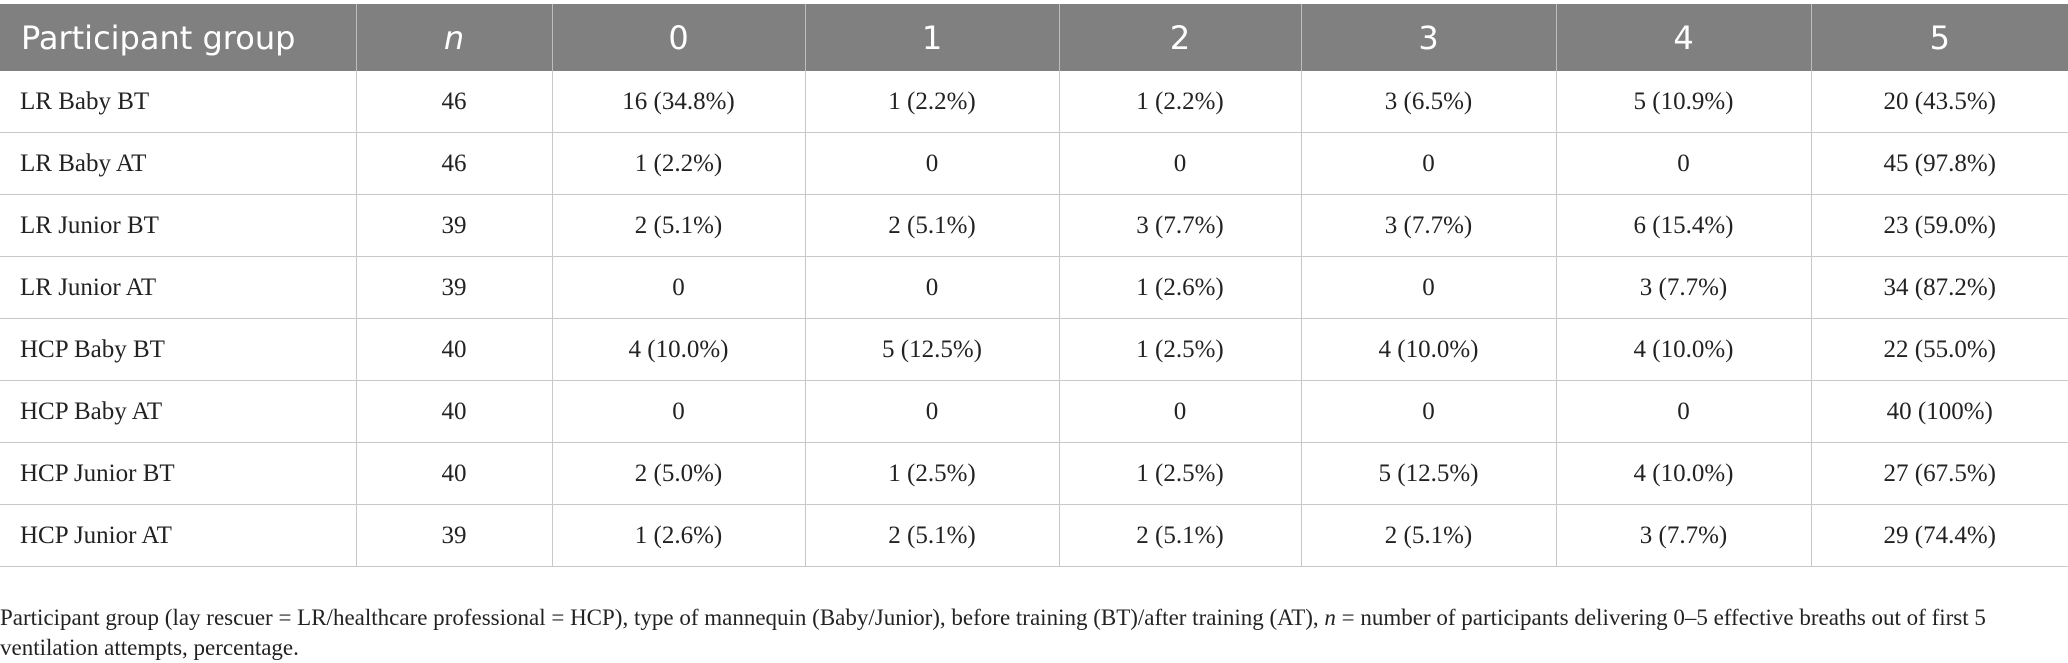 Image resolution: width=2068 pixels, height=663 pixels. What do you see at coordinates (1939, 287) in the screenshot?
I see `cell-breaths-5: 34 (87.2%)` at bounding box center [1939, 287].